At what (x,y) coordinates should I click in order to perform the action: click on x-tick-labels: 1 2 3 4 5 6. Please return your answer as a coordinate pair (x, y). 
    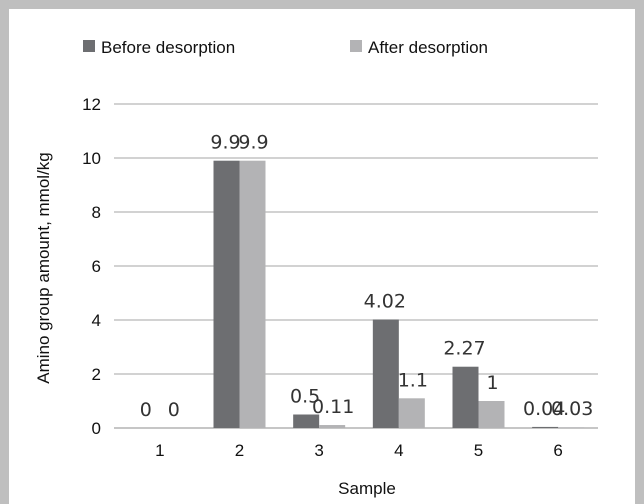
    Looking at the image, I should click on (359, 450).